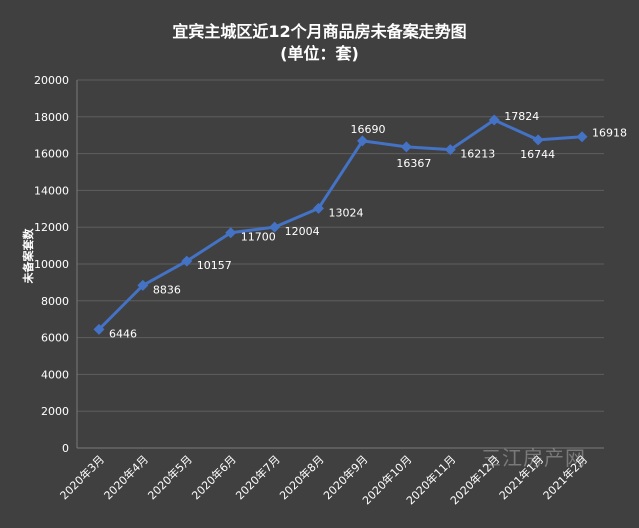  Describe the element at coordinates (170, 477) in the screenshot. I see `x-tick-label: 2020年5月` at that location.